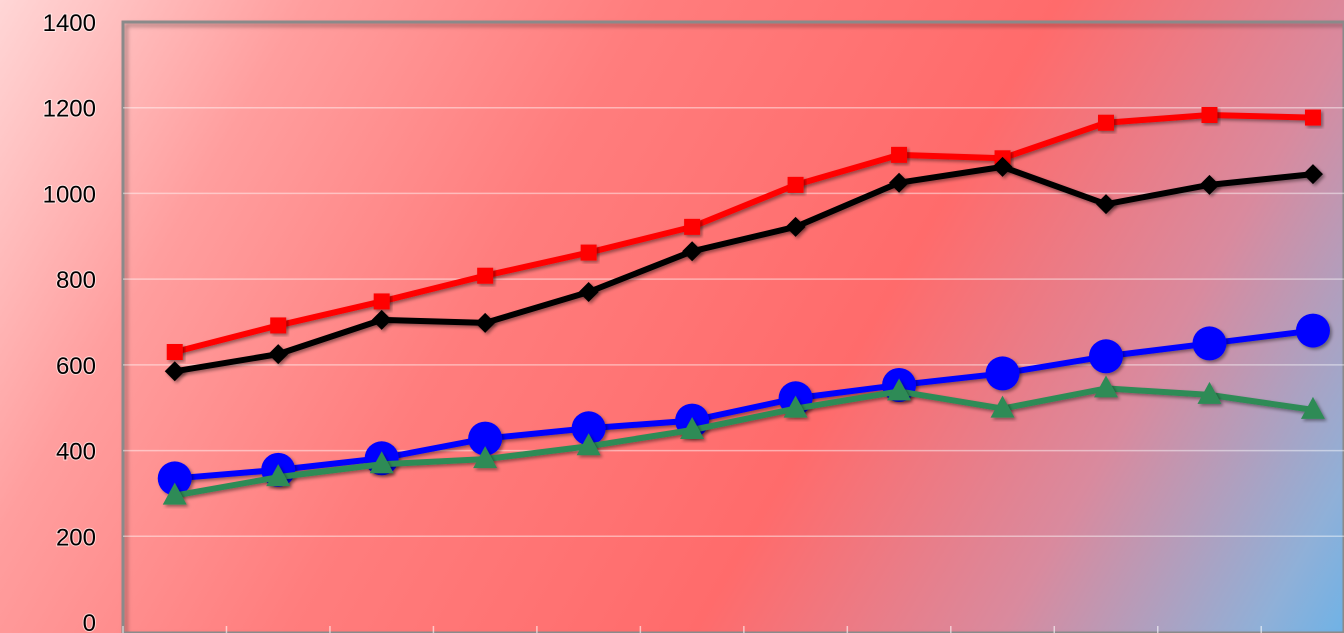 The height and width of the screenshot is (633, 1344). Describe the element at coordinates (76, 452) in the screenshot. I see `y-tick-label: 400` at that location.